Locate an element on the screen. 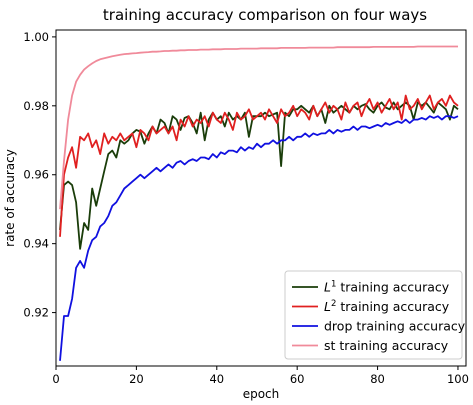 The height and width of the screenshot is (405, 473). legend-box is located at coordinates (373, 315).